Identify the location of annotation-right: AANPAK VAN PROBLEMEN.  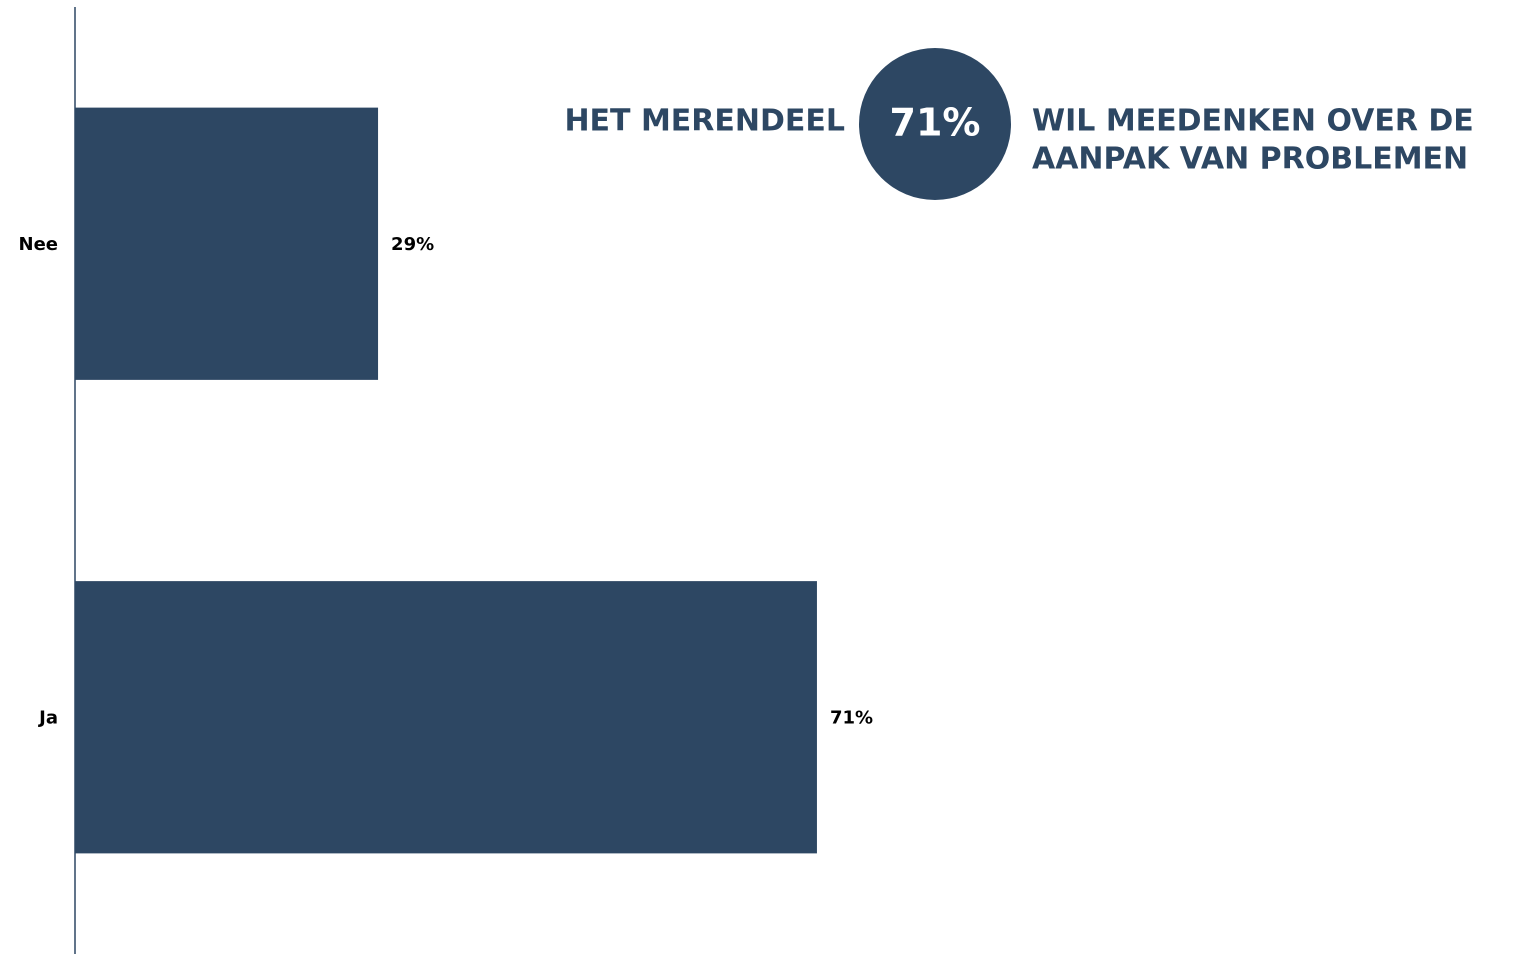
(1250, 159).